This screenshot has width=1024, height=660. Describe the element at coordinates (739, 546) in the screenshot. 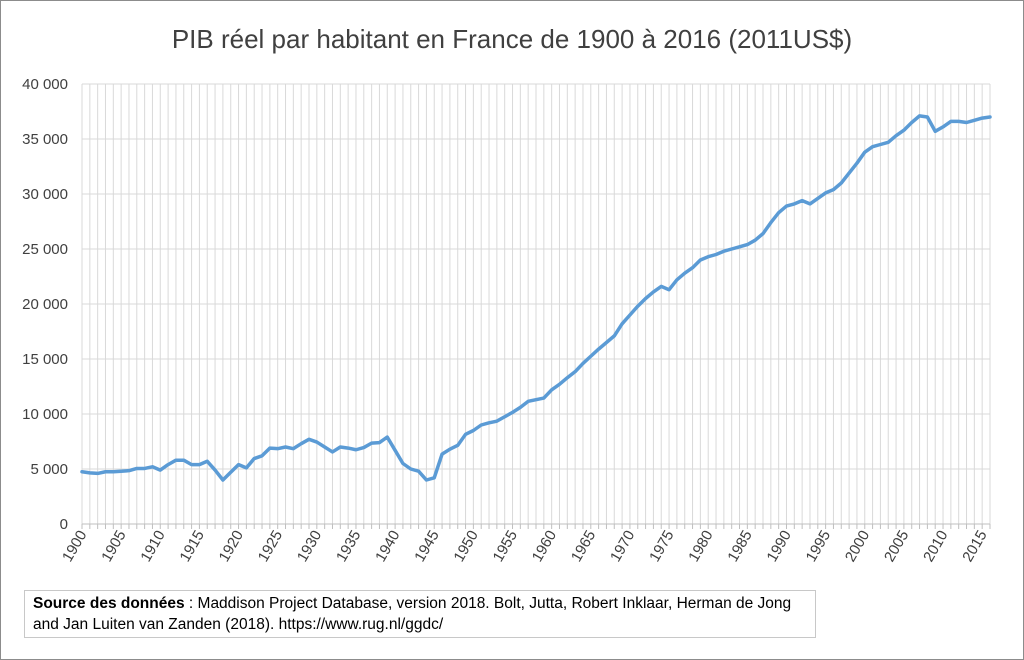

I see `x-tick-label: 1985` at that location.